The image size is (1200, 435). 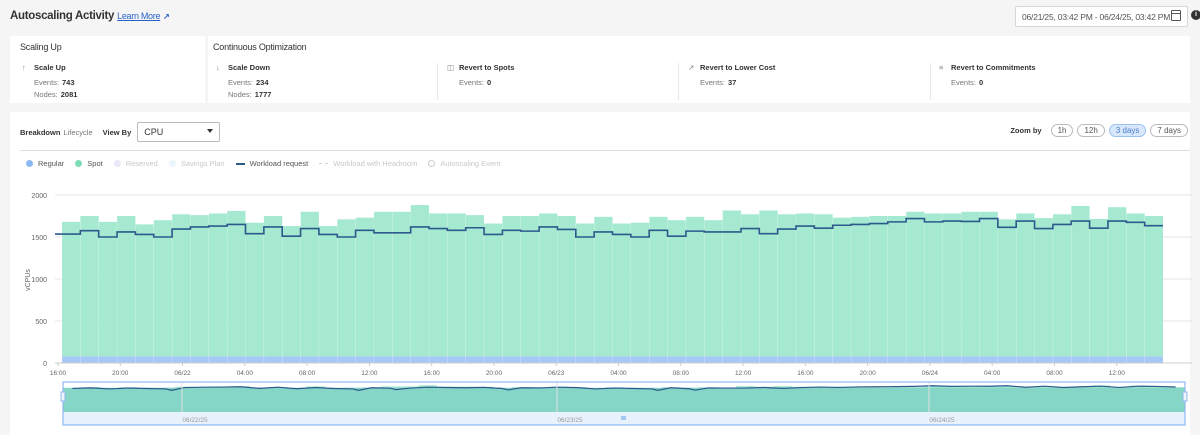 What do you see at coordinates (172, 163) in the screenshot?
I see `legend-dot-icon` at bounding box center [172, 163].